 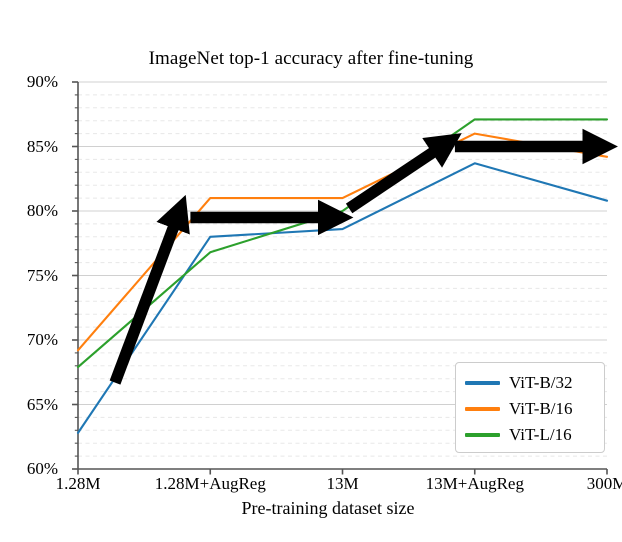 I want to click on y-tick-label: 80%, so click(x=42, y=210).